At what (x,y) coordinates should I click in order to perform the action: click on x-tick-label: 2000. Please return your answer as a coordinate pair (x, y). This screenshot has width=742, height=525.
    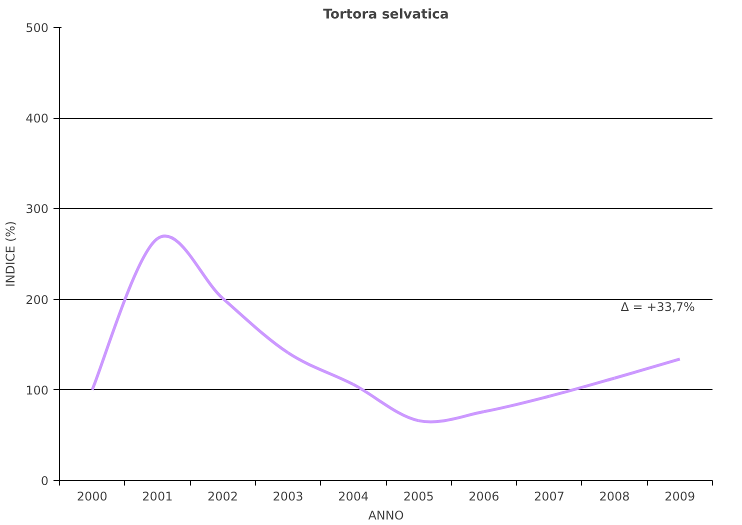
    Looking at the image, I should click on (92, 497).